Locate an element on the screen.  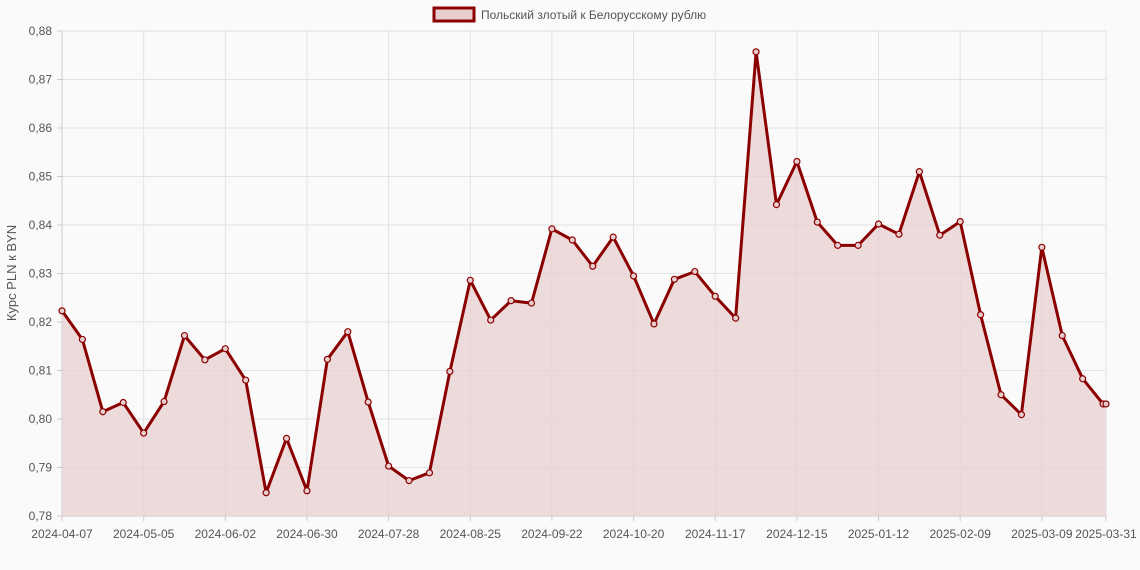
x-tick-label: 2024-06-30 is located at coordinates (307, 534).